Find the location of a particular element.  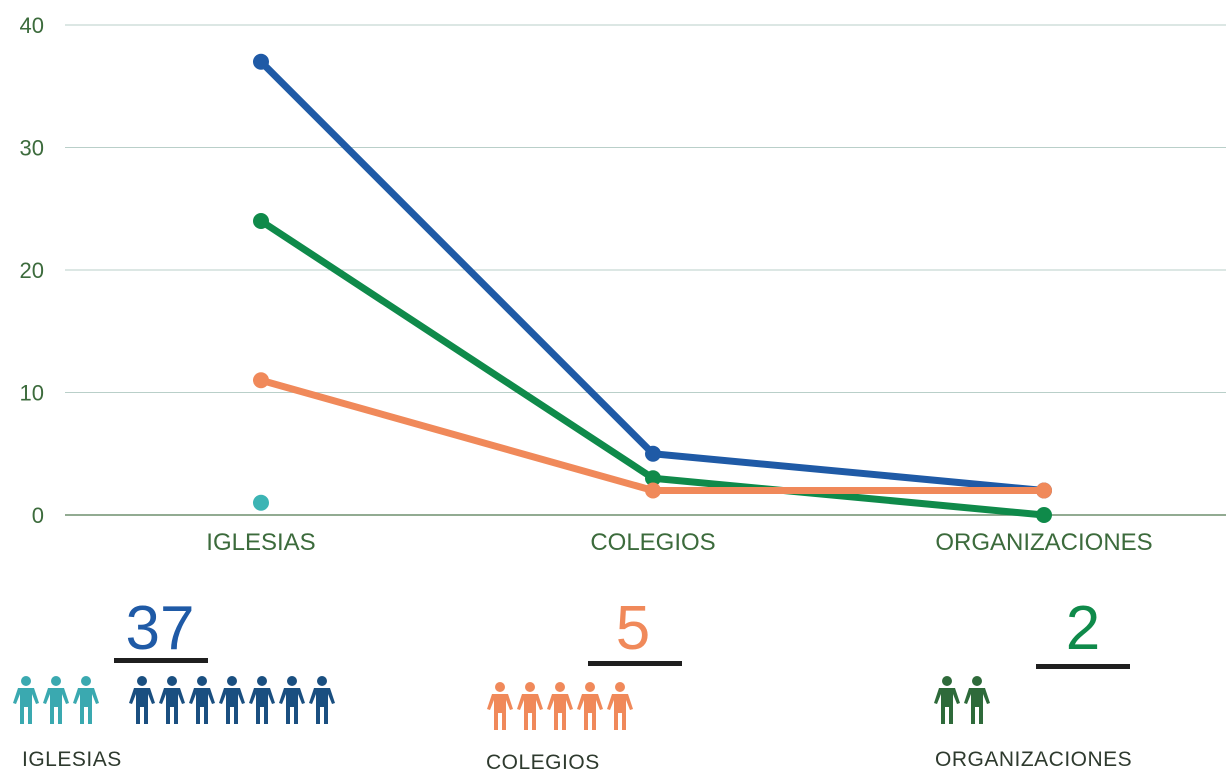

y-tick-label: 10 is located at coordinates (32, 393).